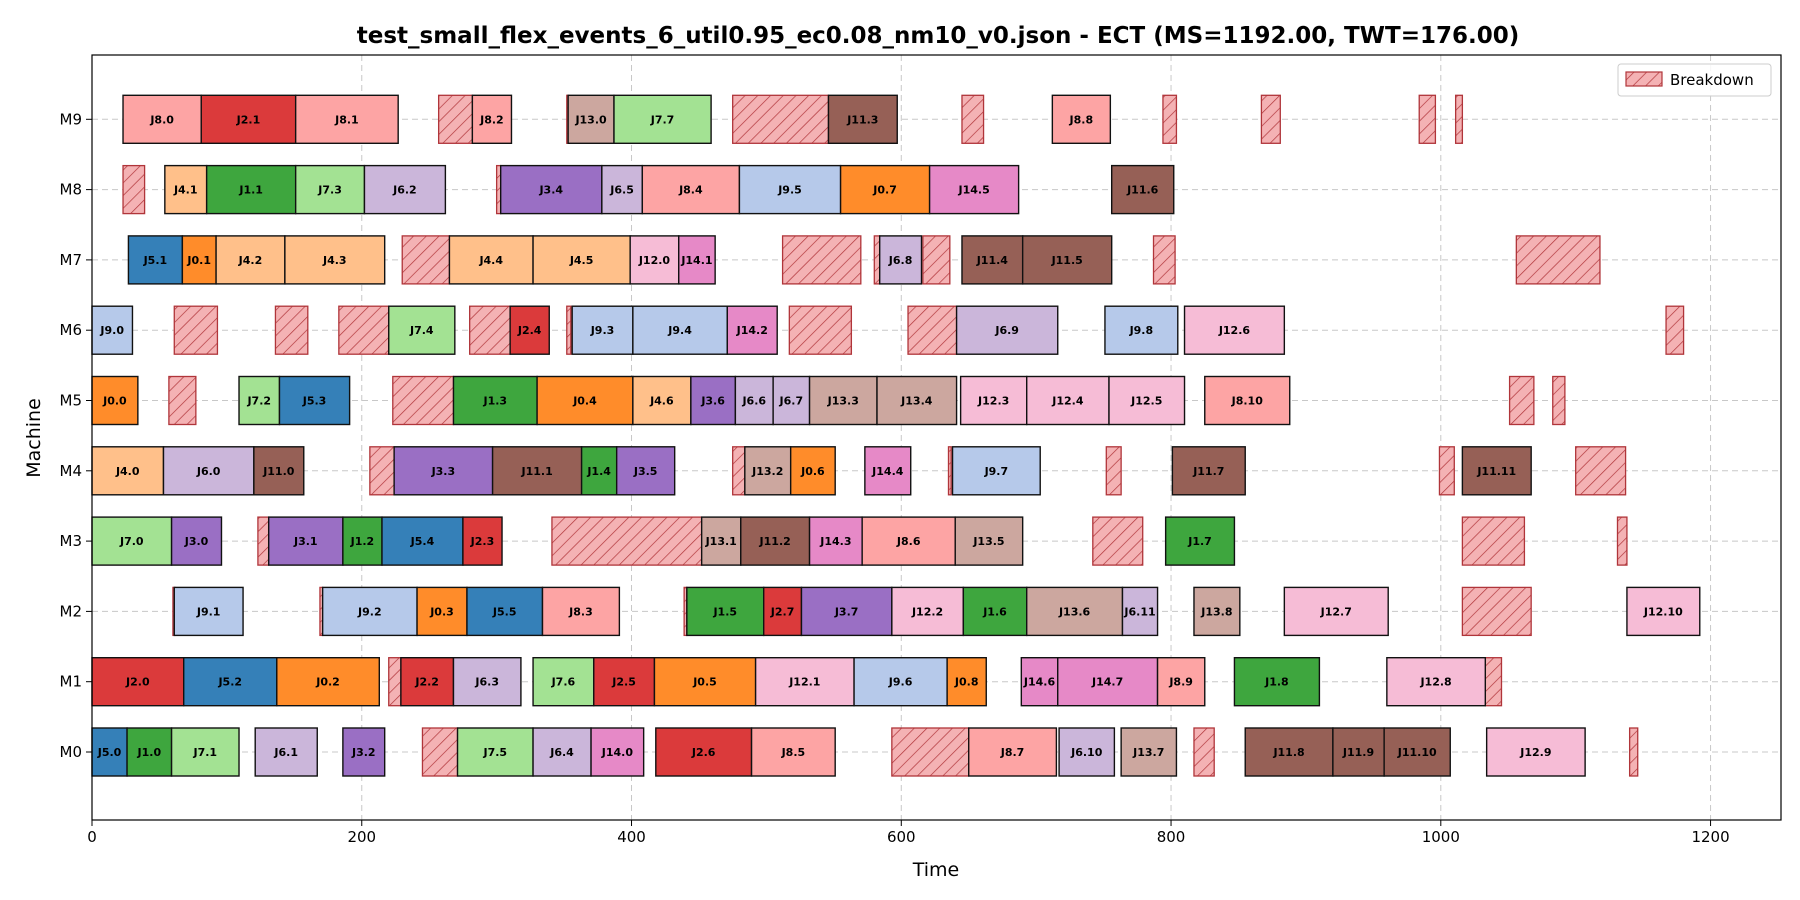 Image resolution: width=1800 pixels, height=900 pixels. What do you see at coordinates (92, 837) in the screenshot?
I see `x-tick-label: 0` at bounding box center [92, 837].